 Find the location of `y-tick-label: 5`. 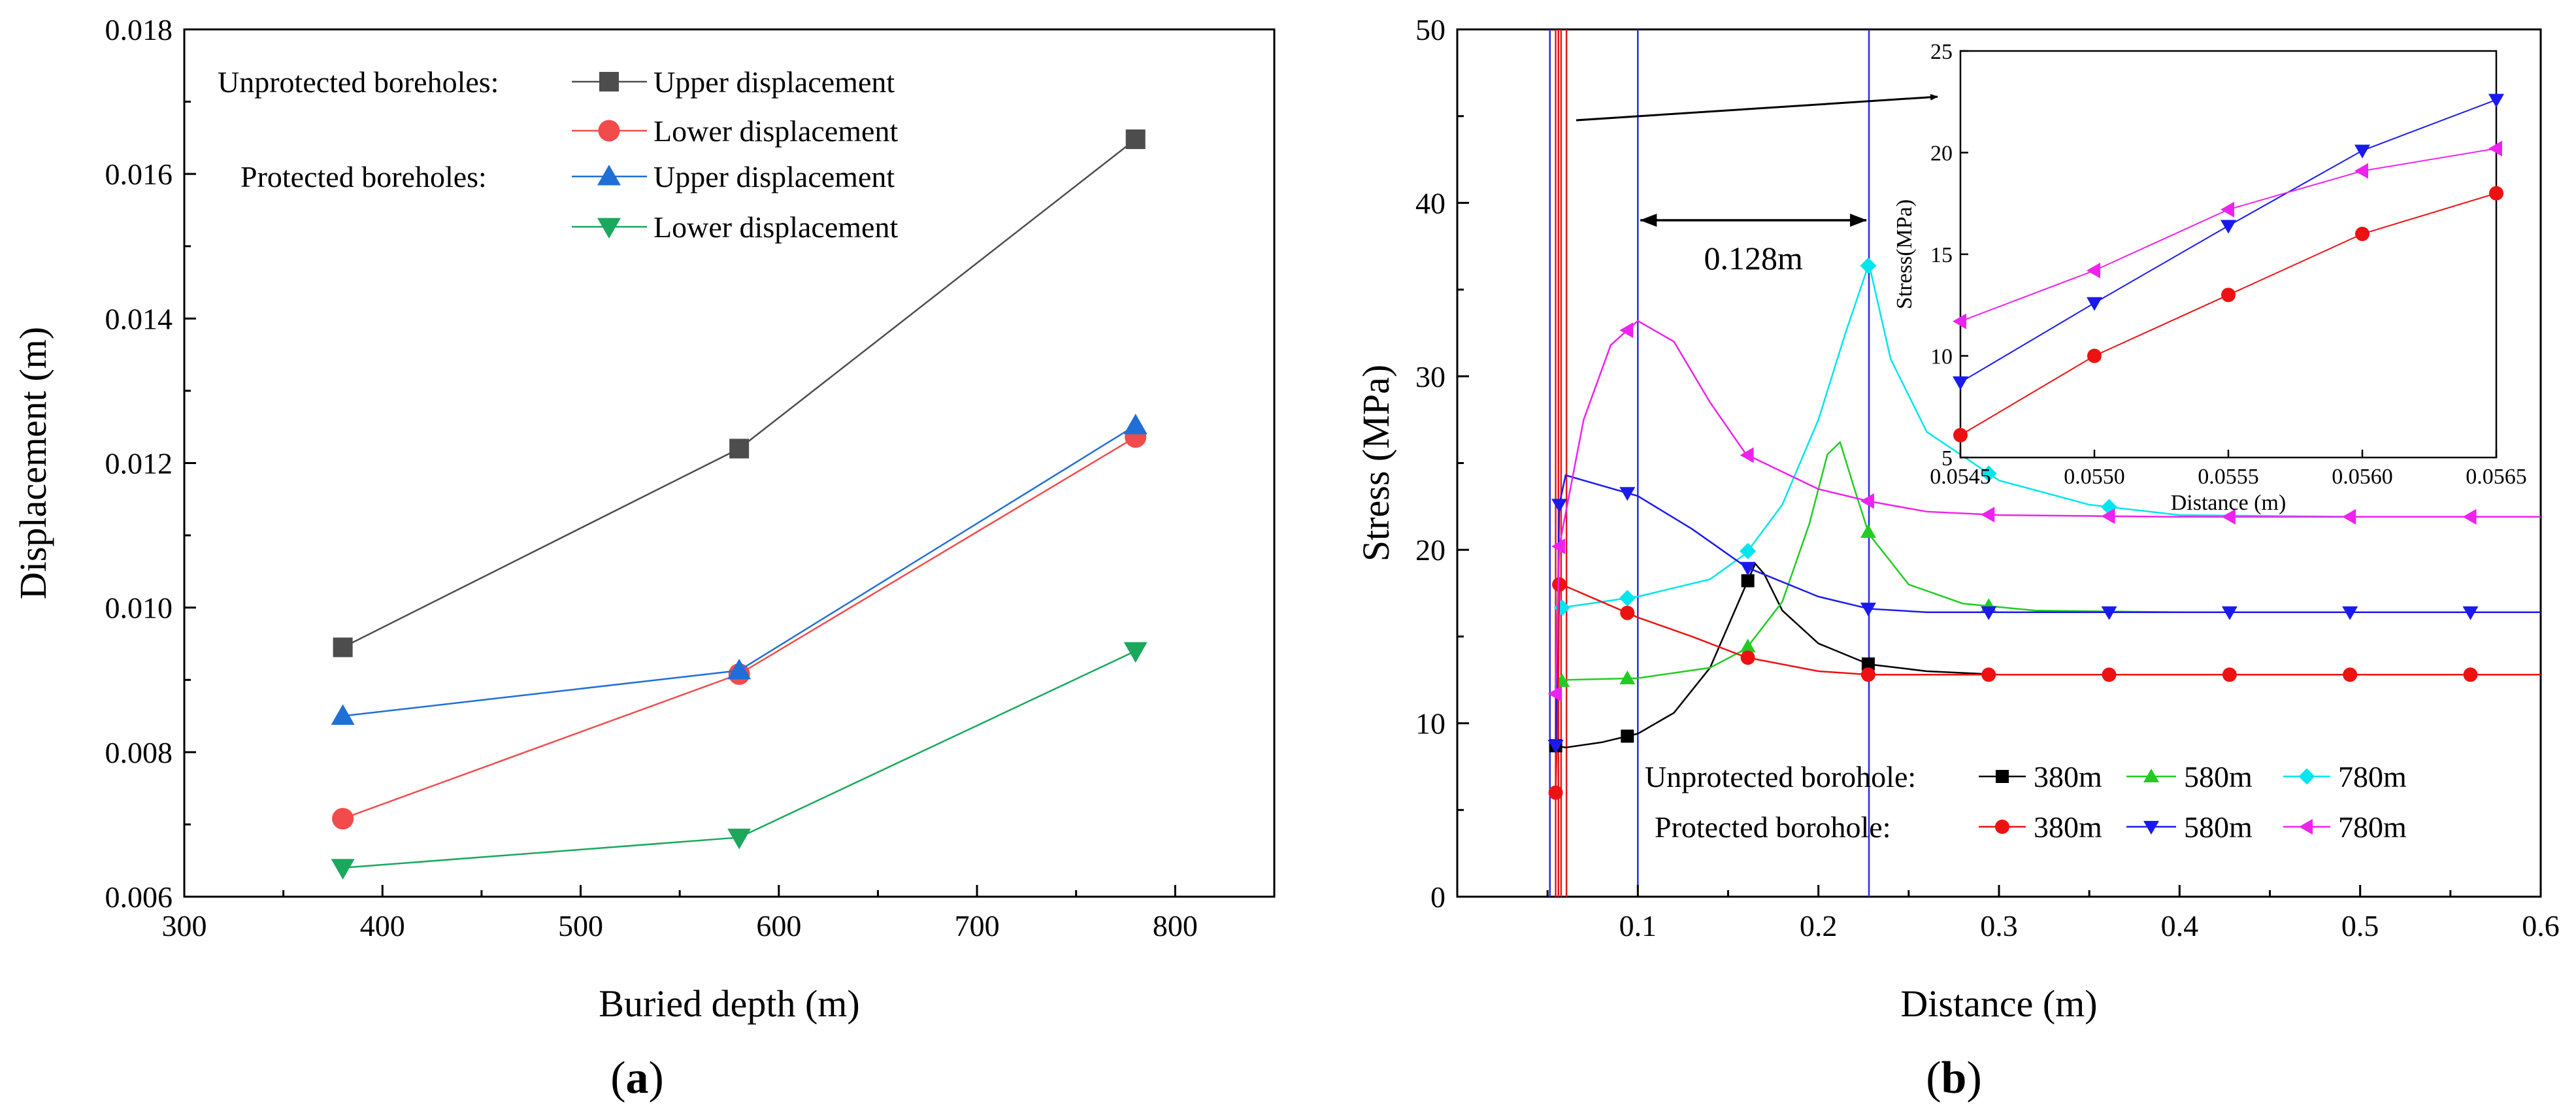

y-tick-label: 5 is located at coordinates (1947, 458).